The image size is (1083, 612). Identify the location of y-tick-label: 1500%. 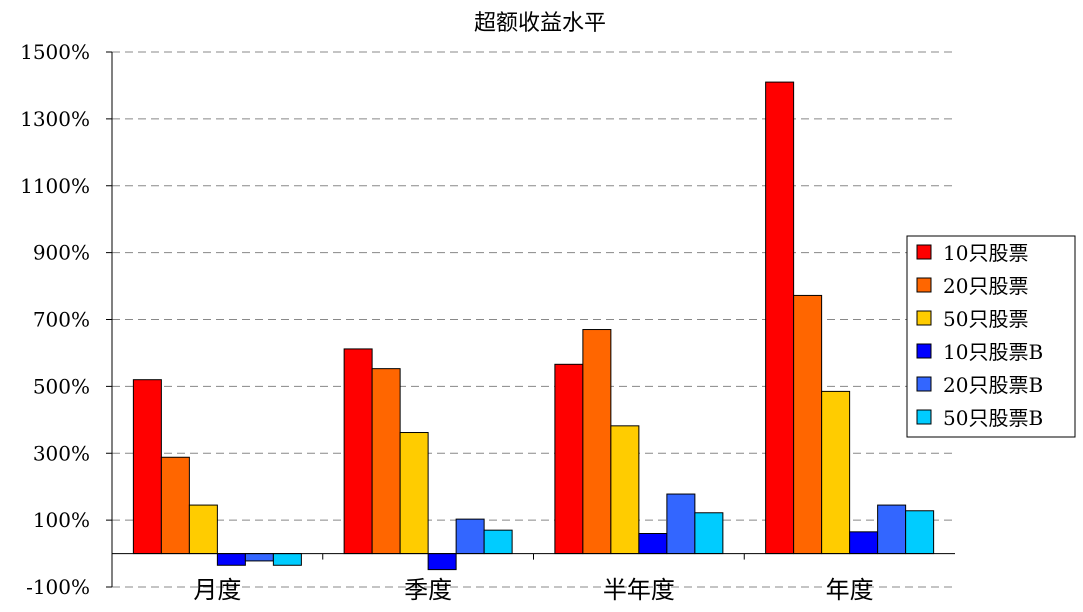
(55, 52).